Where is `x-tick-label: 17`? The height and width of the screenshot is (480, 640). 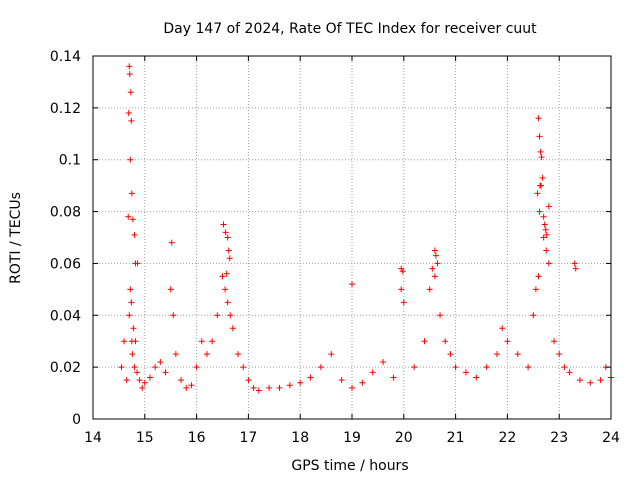 x-tick-label: 17 is located at coordinates (248, 438).